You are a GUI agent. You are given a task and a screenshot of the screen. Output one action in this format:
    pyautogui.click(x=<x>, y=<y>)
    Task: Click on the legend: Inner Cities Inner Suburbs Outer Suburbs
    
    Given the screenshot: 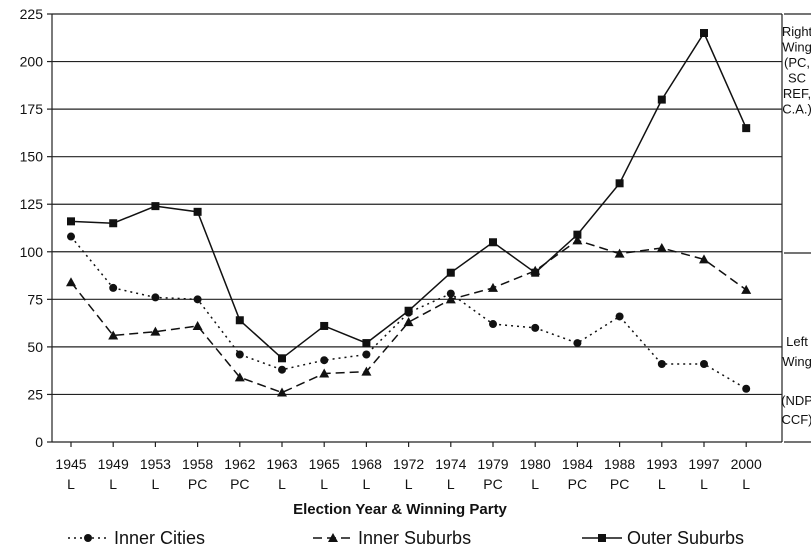 What is the action you would take?
    pyautogui.click(x=406, y=538)
    